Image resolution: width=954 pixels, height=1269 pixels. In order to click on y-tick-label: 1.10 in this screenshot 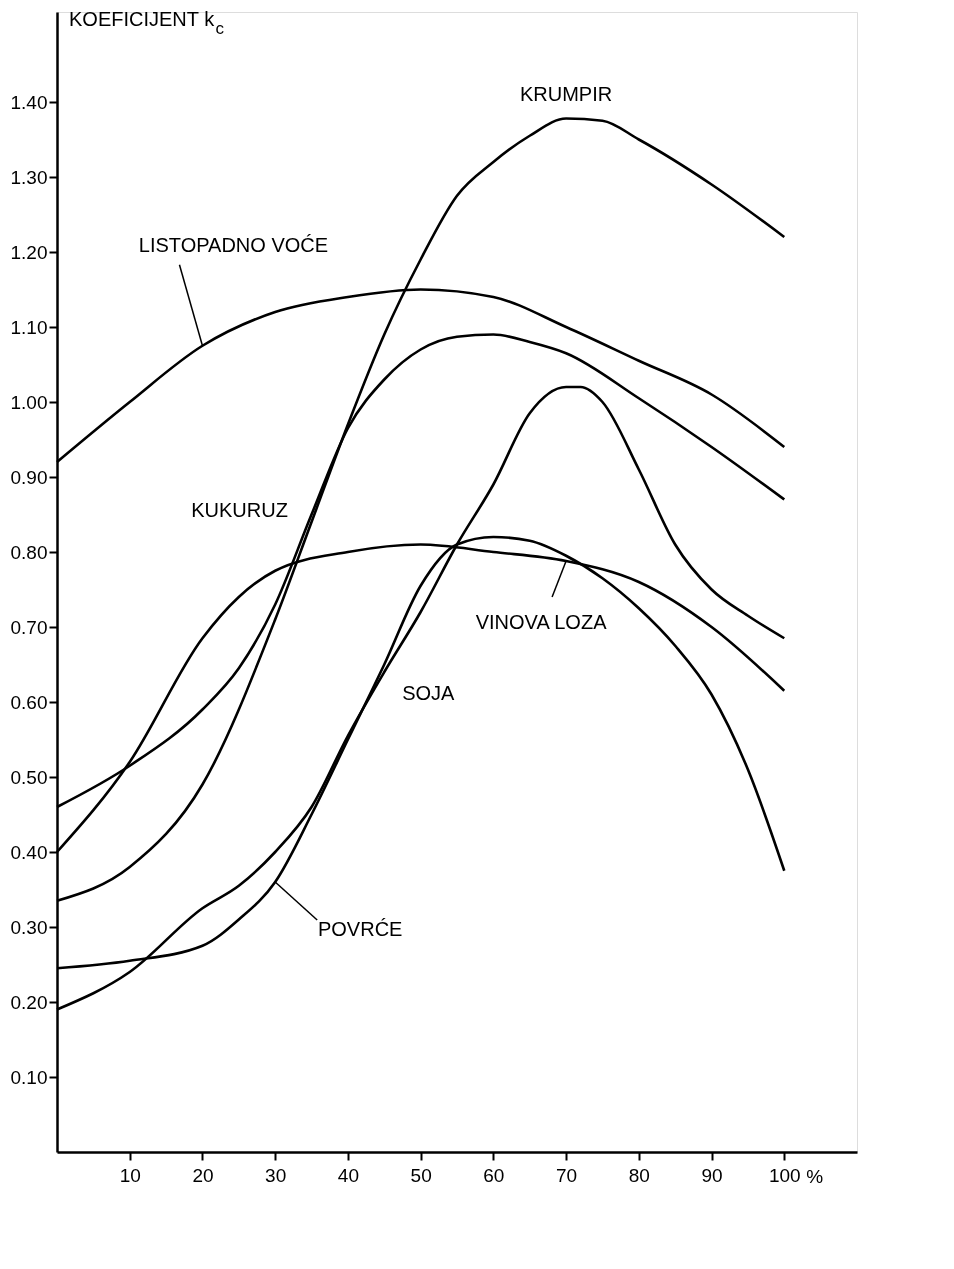, I will do `click(29, 327)`.